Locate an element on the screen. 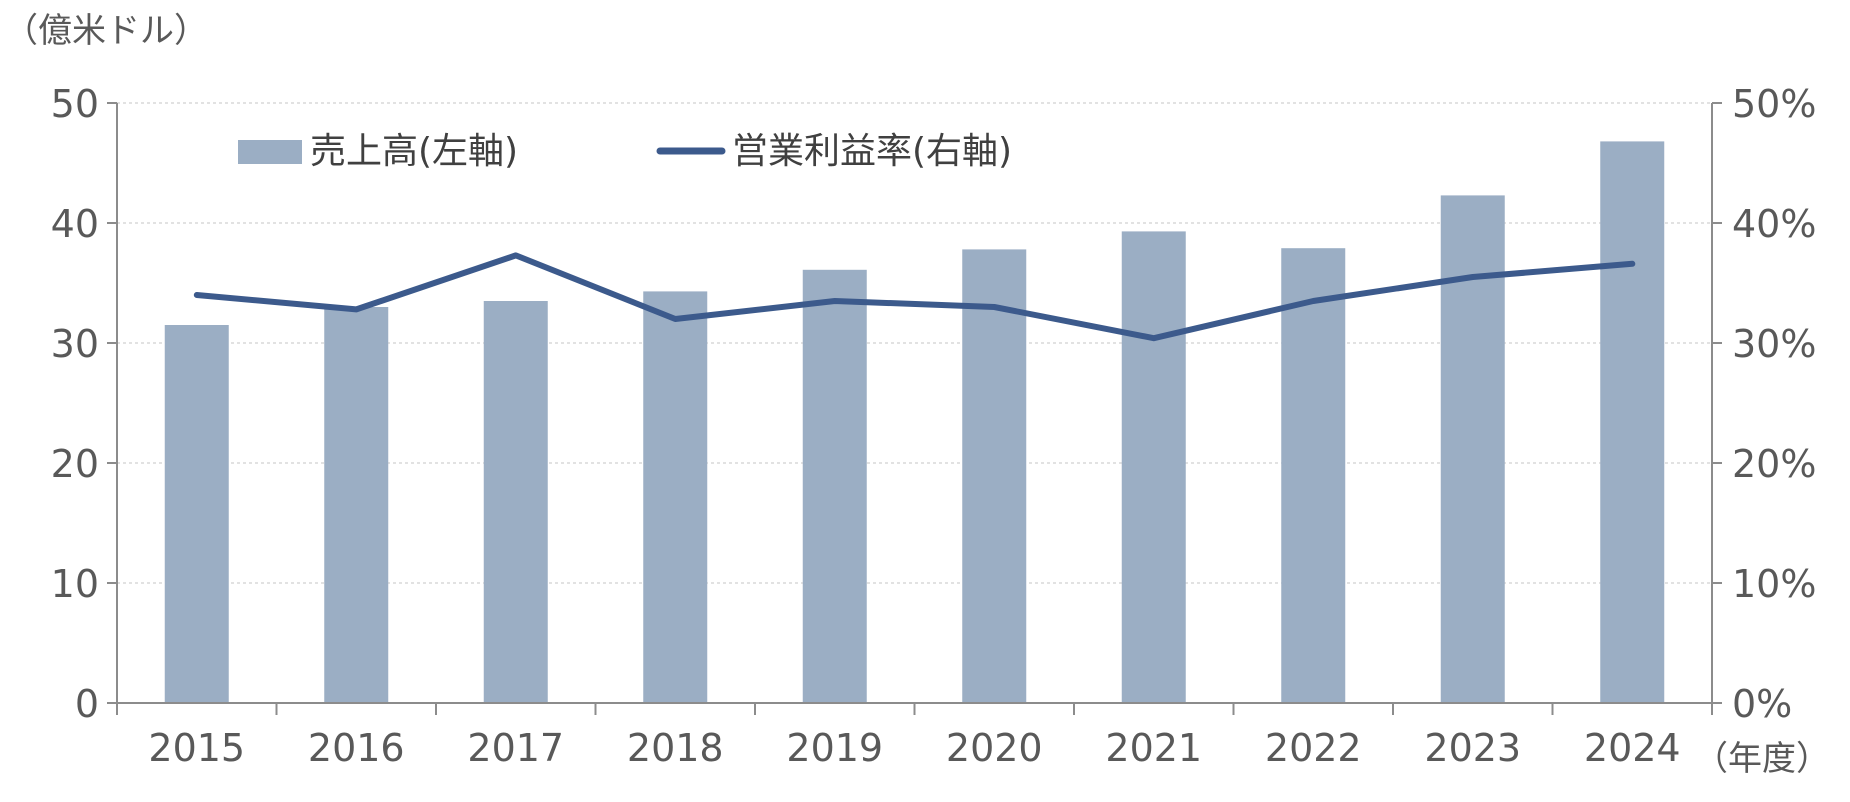 The image size is (1850, 802). legend: 売上高(左軸) 営業利益率(右軸) is located at coordinates (625, 151).